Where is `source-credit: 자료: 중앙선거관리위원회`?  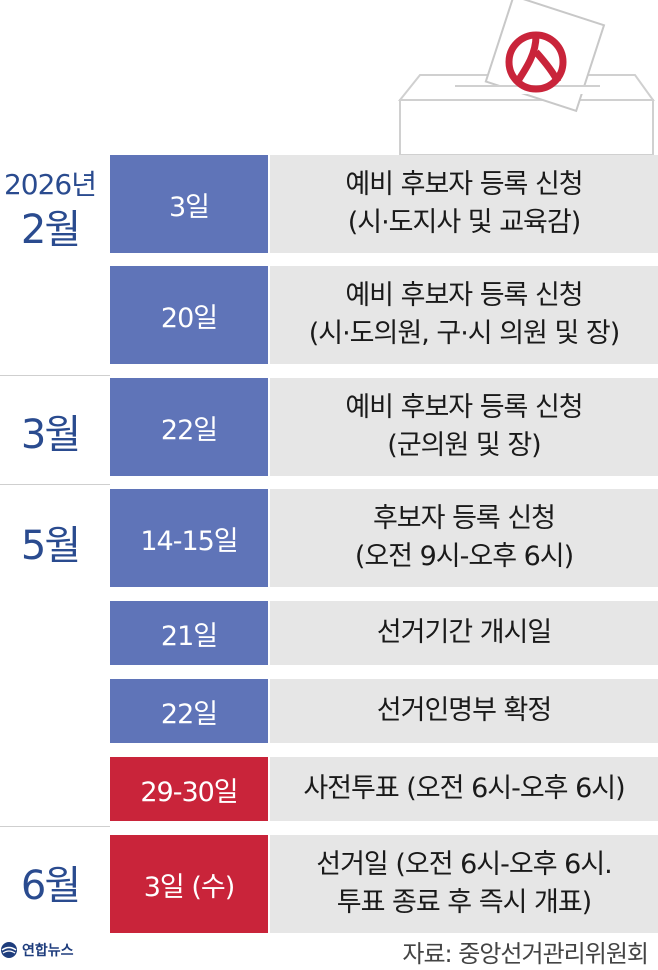 source-credit: 자료: 중앙선거관리위원회 is located at coordinates (525, 954).